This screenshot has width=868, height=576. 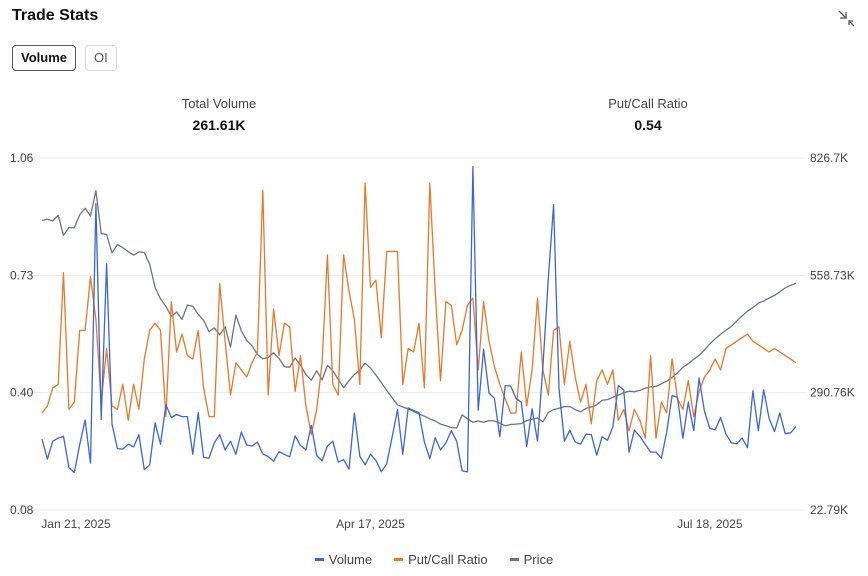 What do you see at coordinates (829, 158) in the screenshot?
I see `right-tick-0: 826.7K` at bounding box center [829, 158].